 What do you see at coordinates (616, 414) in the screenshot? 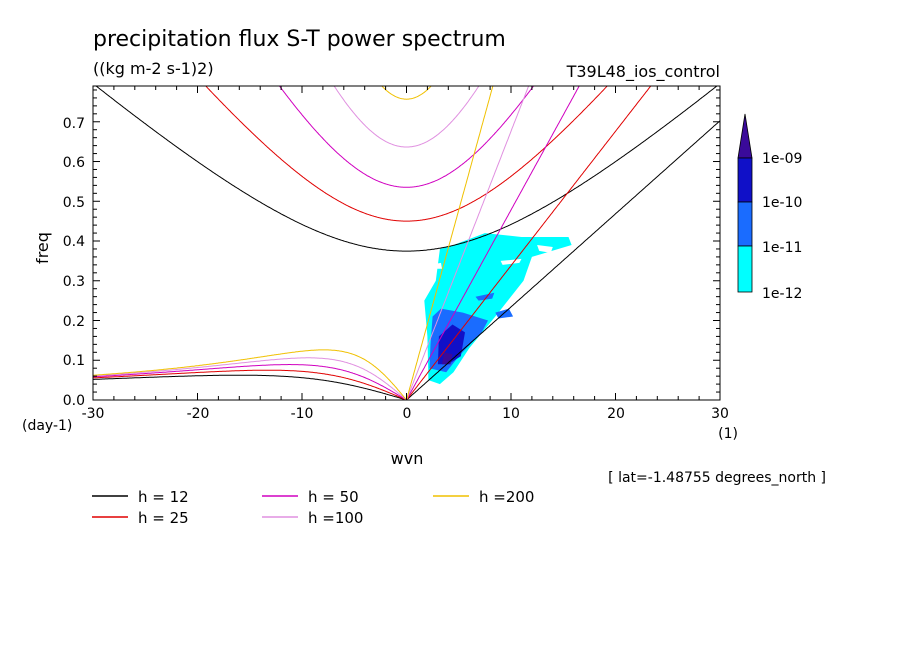
I see `x-tick-label: 20` at bounding box center [616, 414].